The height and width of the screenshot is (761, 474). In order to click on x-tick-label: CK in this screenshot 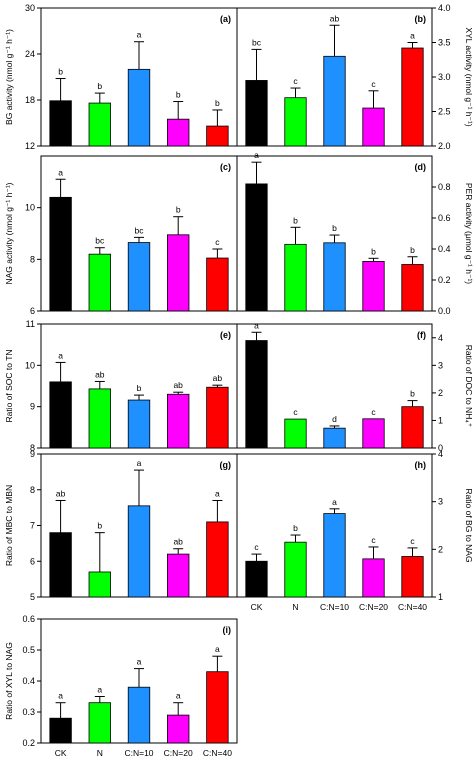, I will do `click(257, 607)`.